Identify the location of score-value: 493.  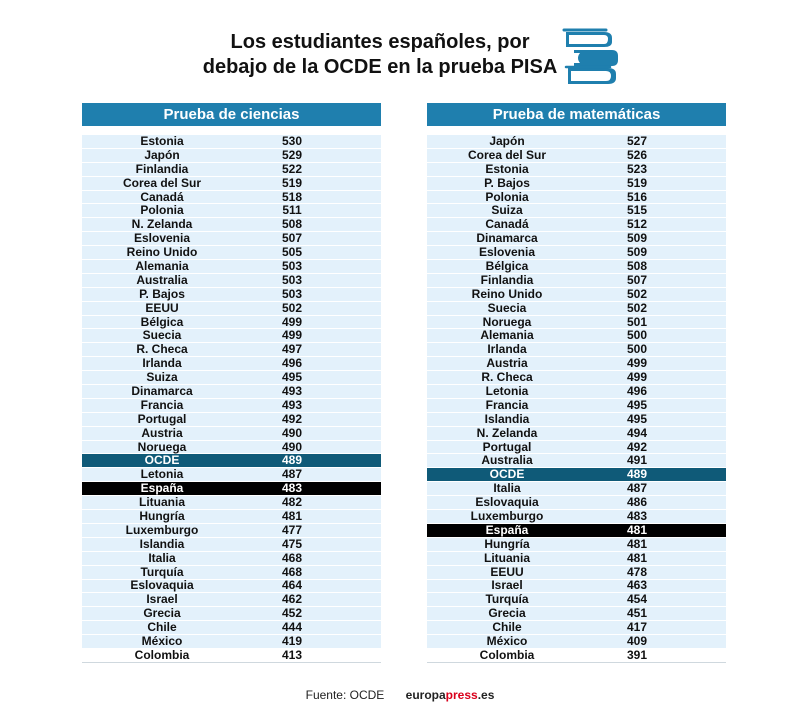
(292, 404).